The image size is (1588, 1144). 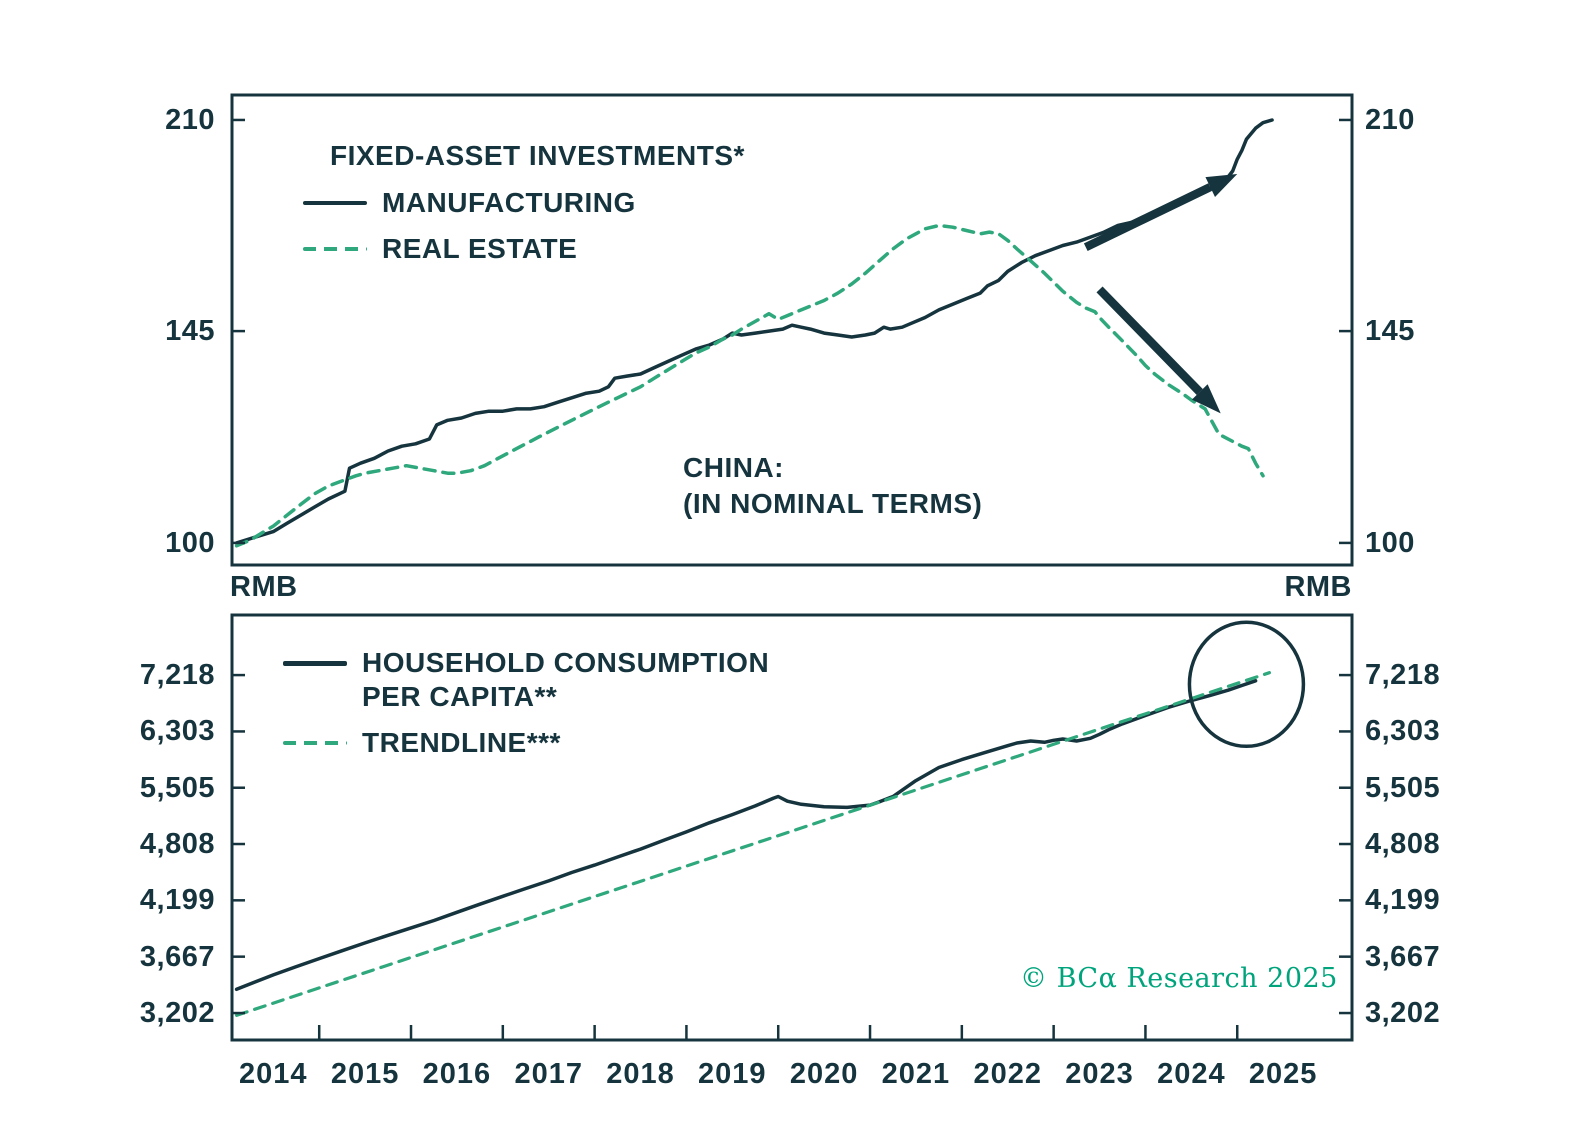 I want to click on unit-label-left: RMB, so click(x=264, y=587).